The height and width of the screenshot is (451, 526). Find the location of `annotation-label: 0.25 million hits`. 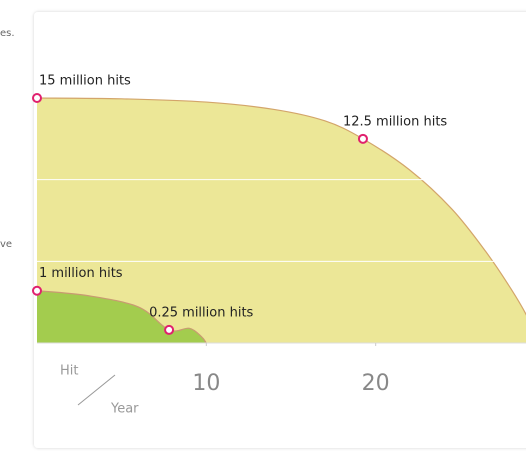

annotation-label: 0.25 million hits is located at coordinates (201, 312).